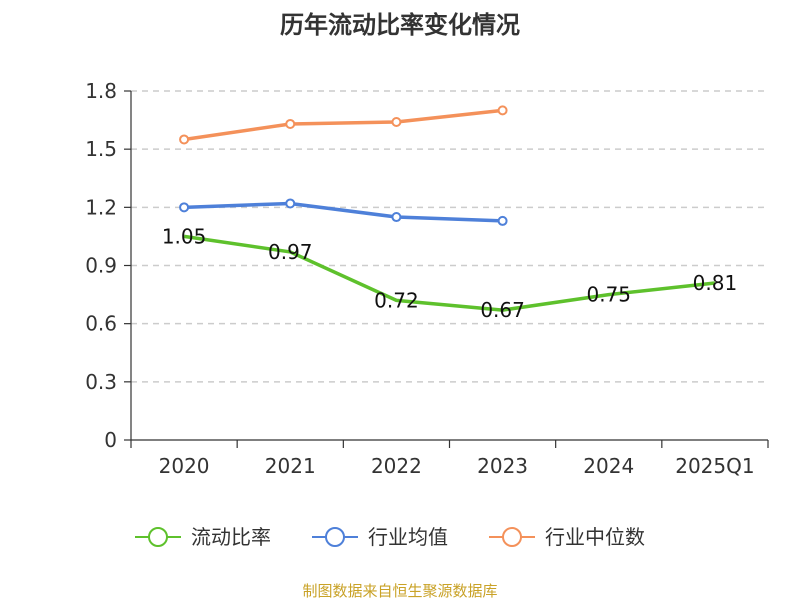 Image resolution: width=800 pixels, height=600 pixels. I want to click on legend-item-1: 行业均值, so click(380, 537).